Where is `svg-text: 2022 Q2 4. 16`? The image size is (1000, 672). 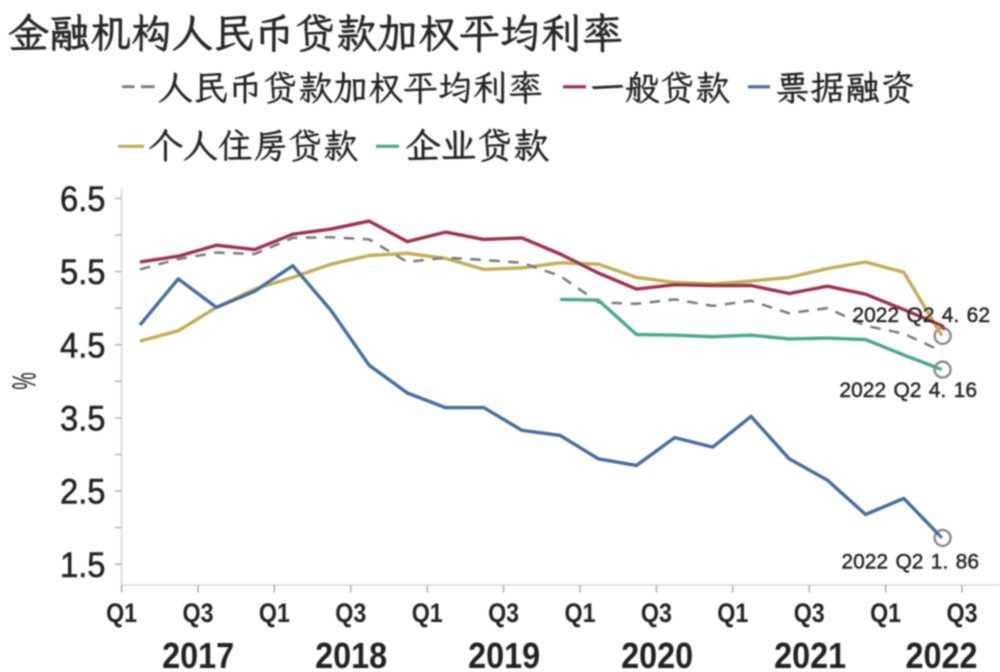 svg-text: 2022 Q2 4. 16 is located at coordinates (908, 390).